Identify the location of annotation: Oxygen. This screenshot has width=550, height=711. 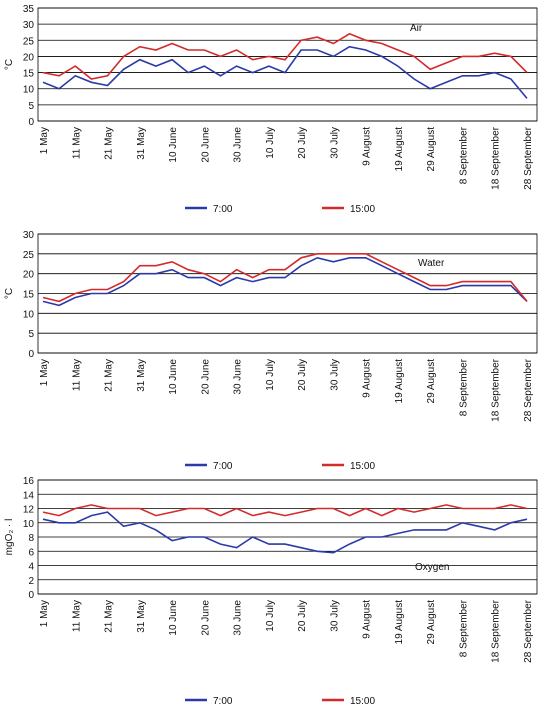
(432, 567).